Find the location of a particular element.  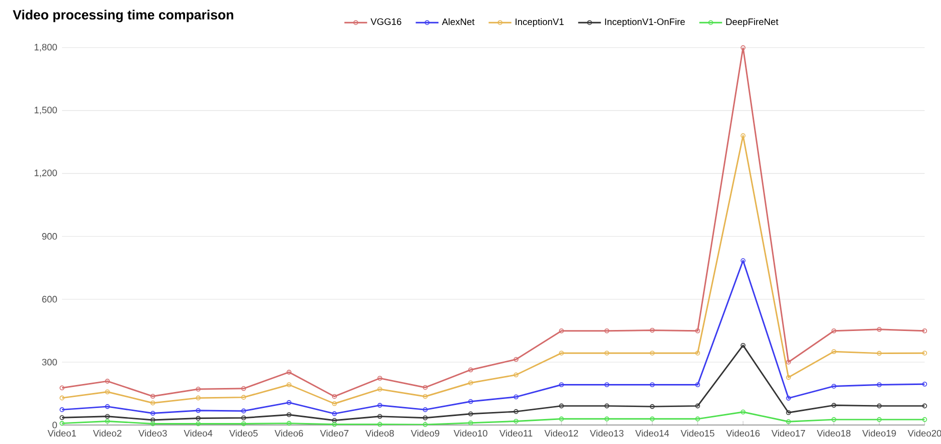

chart-title: Video processing time comparison is located at coordinates (123, 16).